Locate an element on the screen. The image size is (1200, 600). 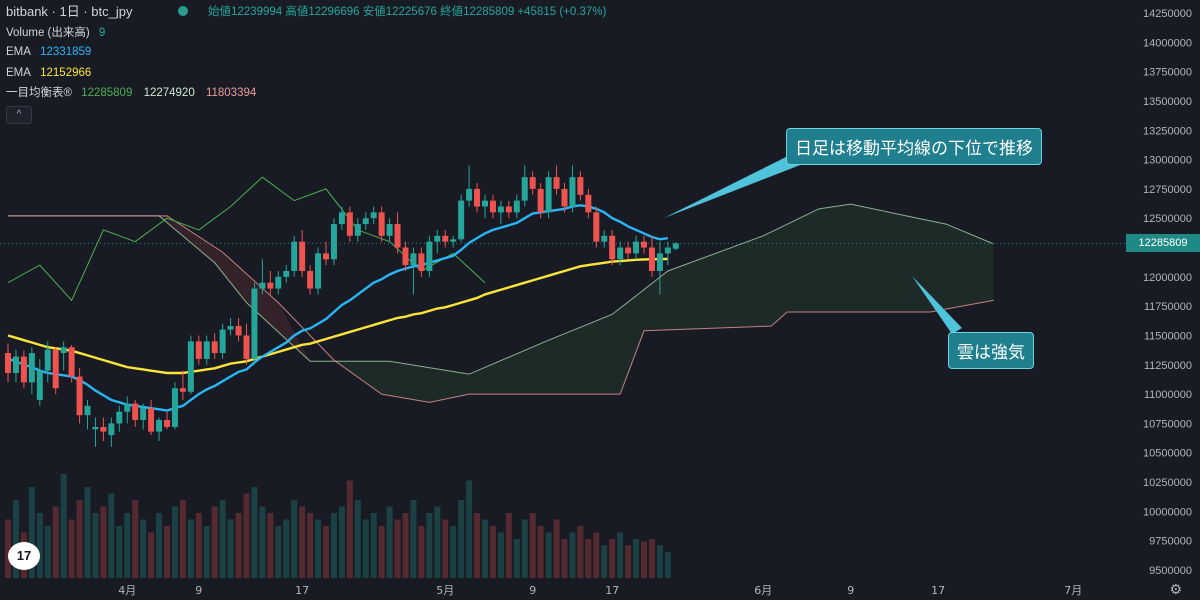
y-tick-label: 9750000 is located at coordinates (1170, 542).